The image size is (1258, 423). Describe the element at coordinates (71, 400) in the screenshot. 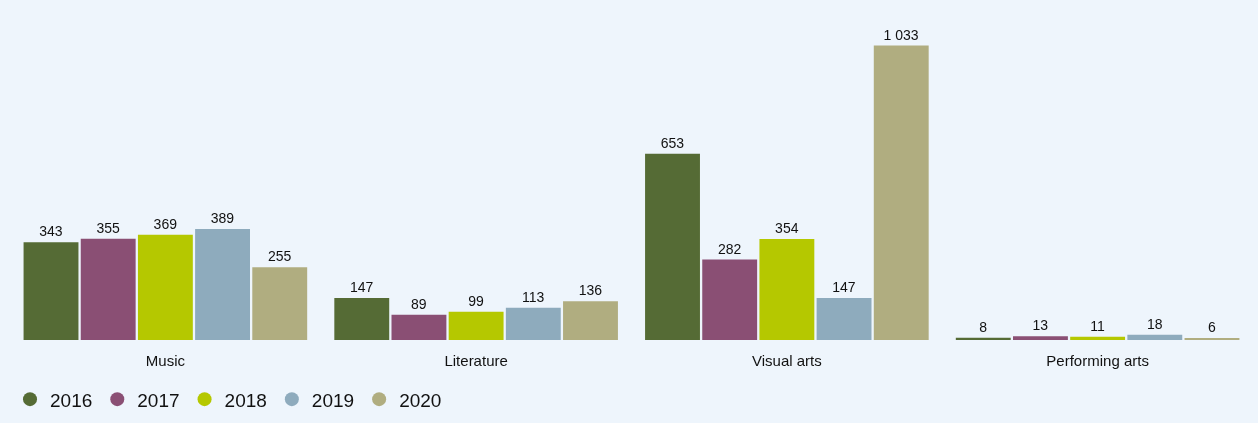

I see `legend-label: 2016` at that location.